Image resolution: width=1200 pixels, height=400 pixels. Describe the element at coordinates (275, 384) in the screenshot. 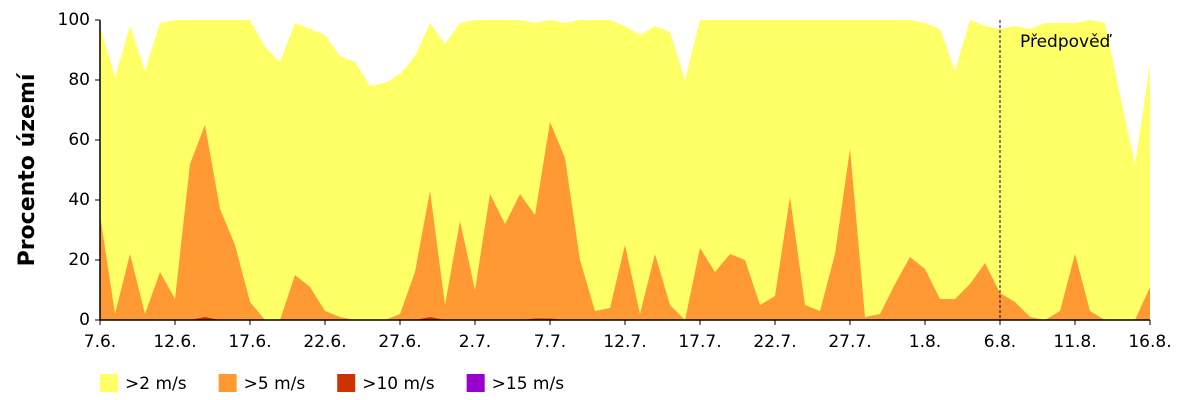

I see `legend-label: >5 m/s` at that location.